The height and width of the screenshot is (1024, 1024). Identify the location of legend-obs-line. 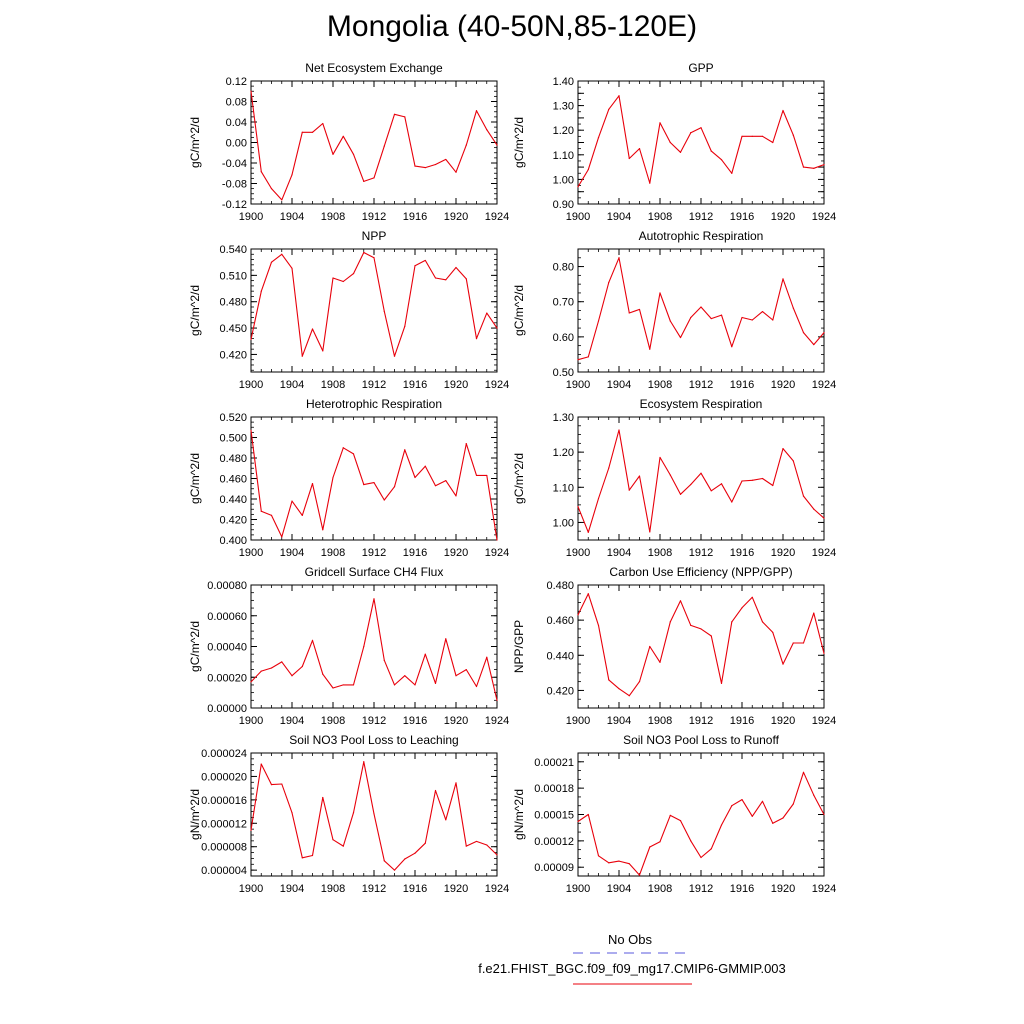
(632, 953).